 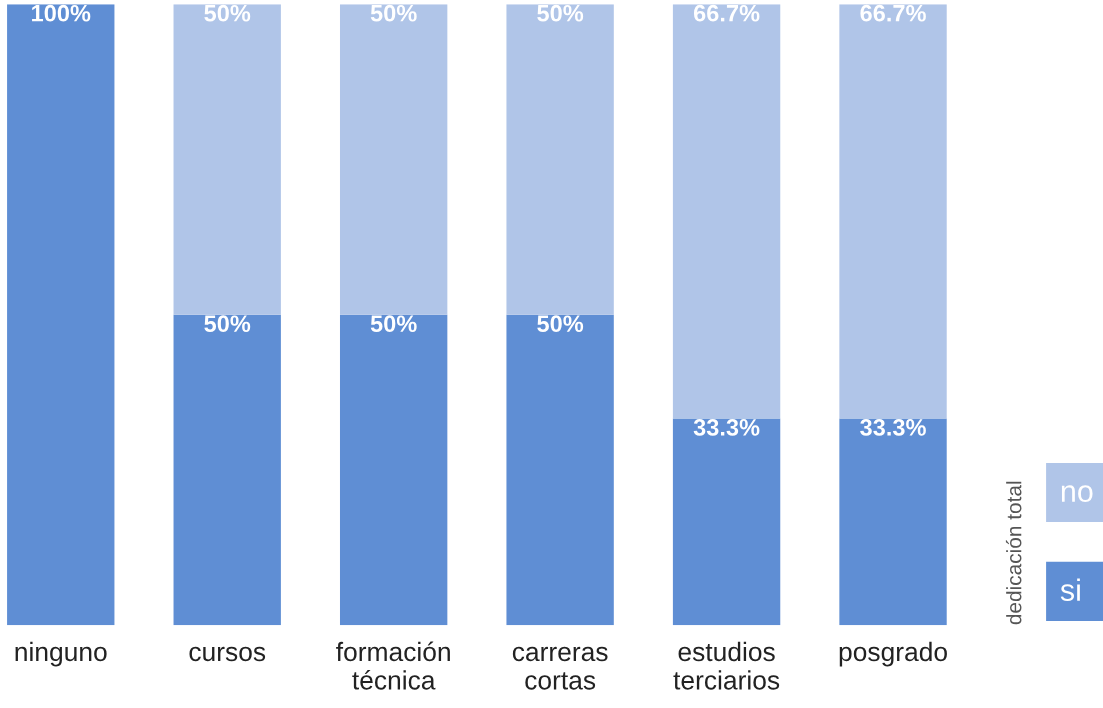 I want to click on x-tick-label: cursos, so click(x=227, y=654).